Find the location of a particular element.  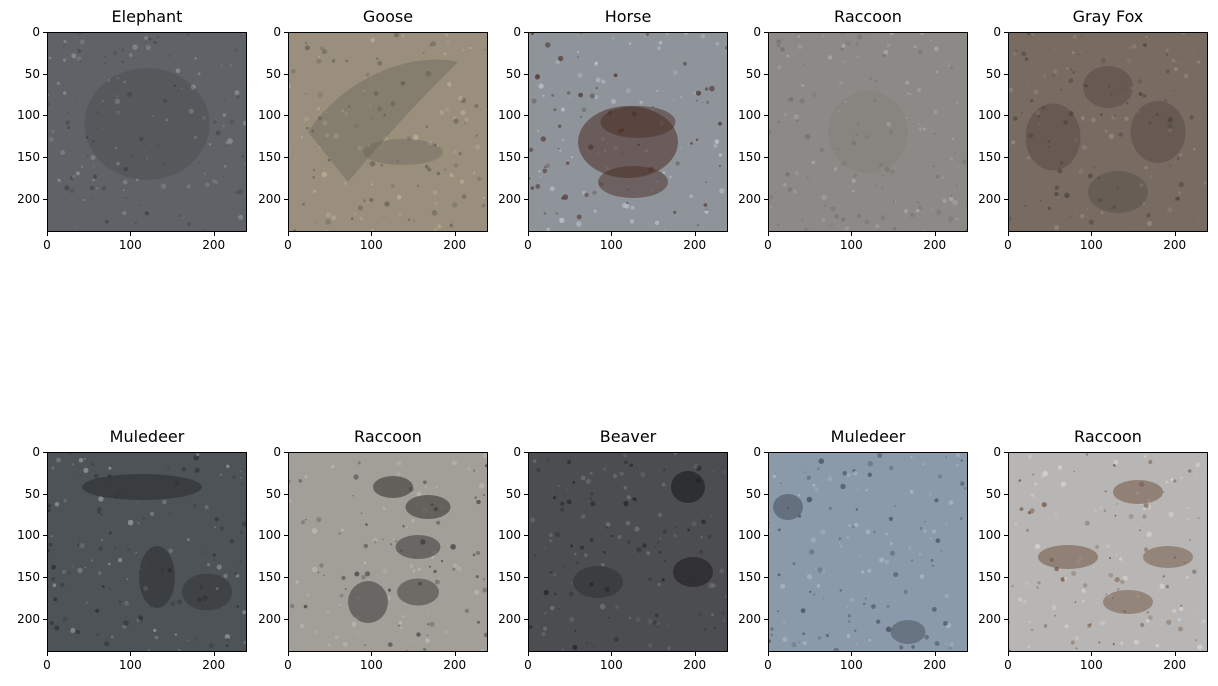

x-tick-label: 100 is located at coordinates (371, 665).